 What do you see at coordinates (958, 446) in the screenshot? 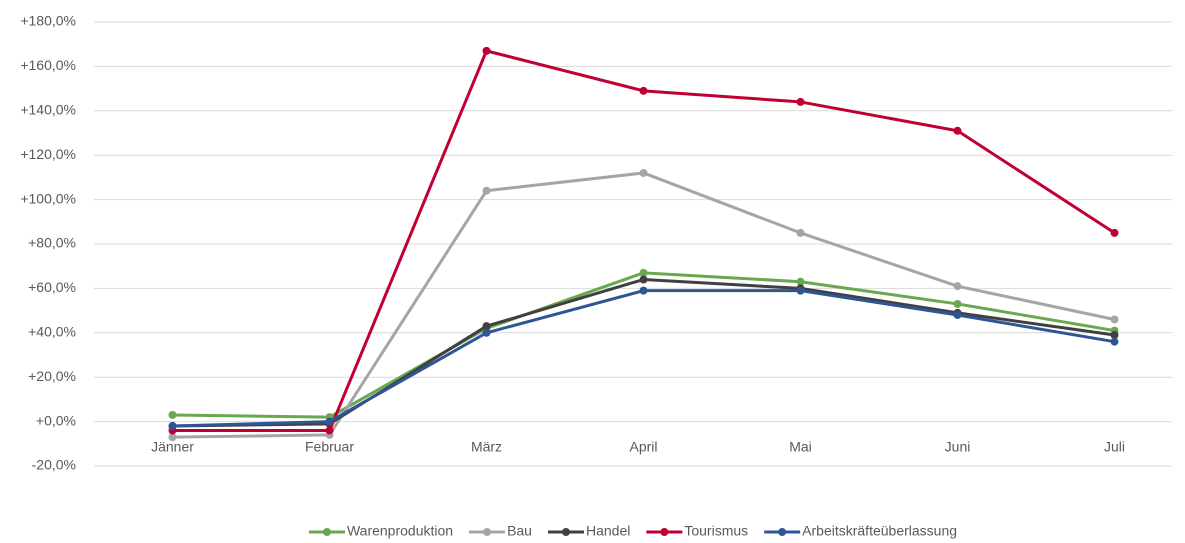
I see `x-tick-label: Juni` at bounding box center [958, 446].